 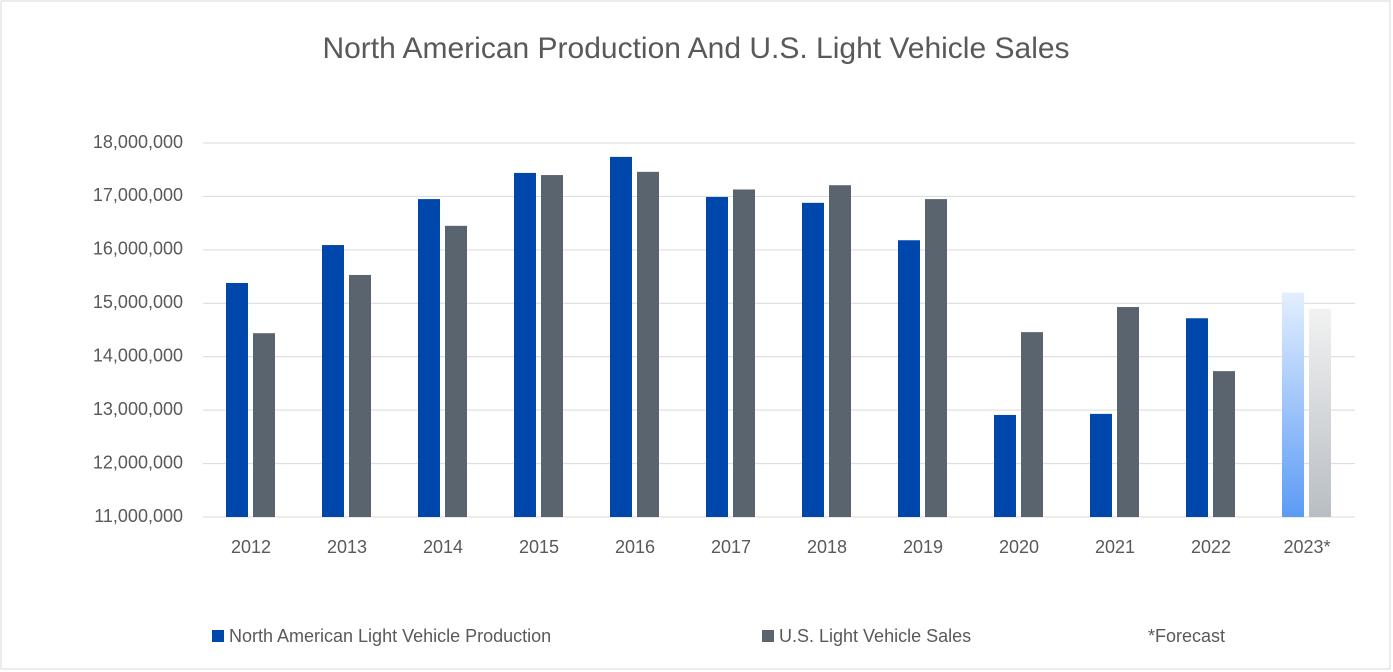 I want to click on x-tick-label: 2022, so click(x=1211, y=547).